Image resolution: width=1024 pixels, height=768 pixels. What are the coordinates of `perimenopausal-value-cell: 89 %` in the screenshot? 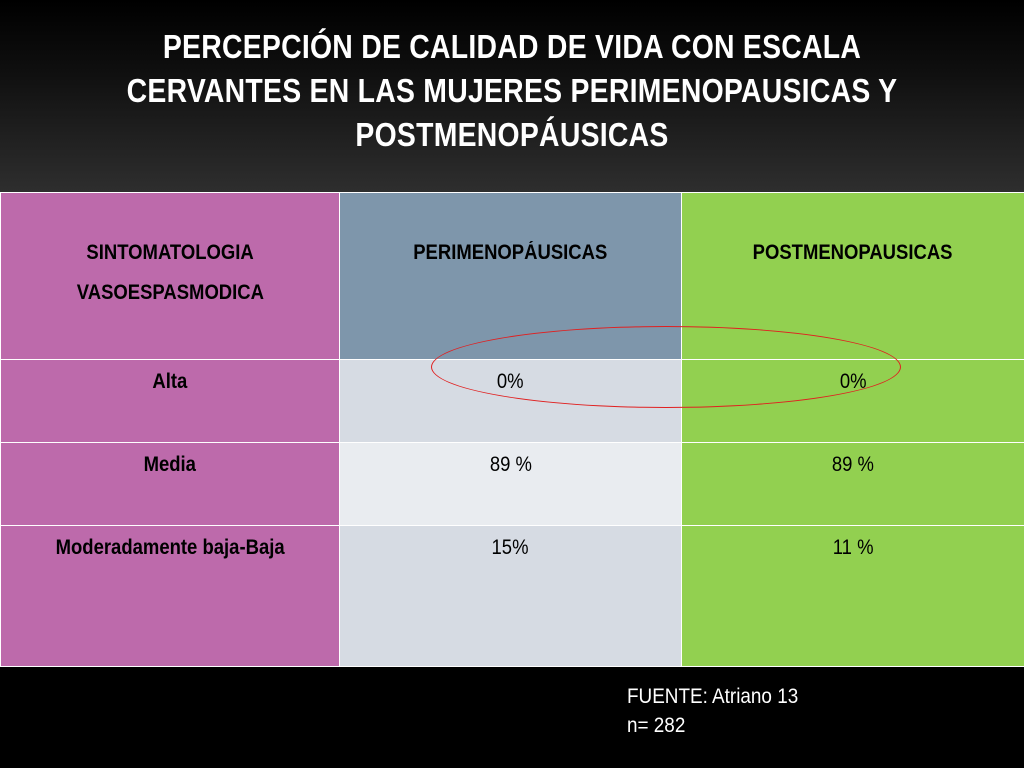 It's located at (510, 484).